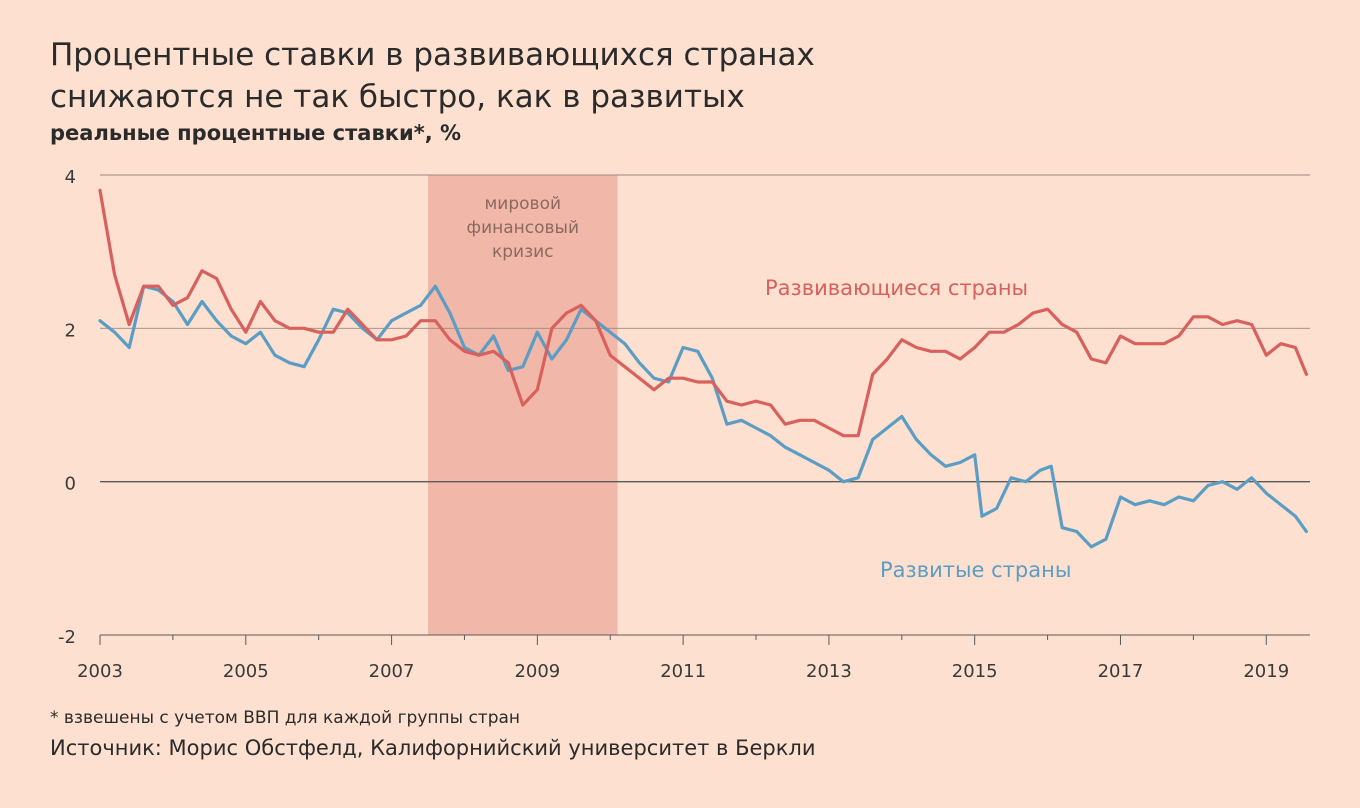  I want to click on crisis-label-line: финансовый, so click(523, 228).